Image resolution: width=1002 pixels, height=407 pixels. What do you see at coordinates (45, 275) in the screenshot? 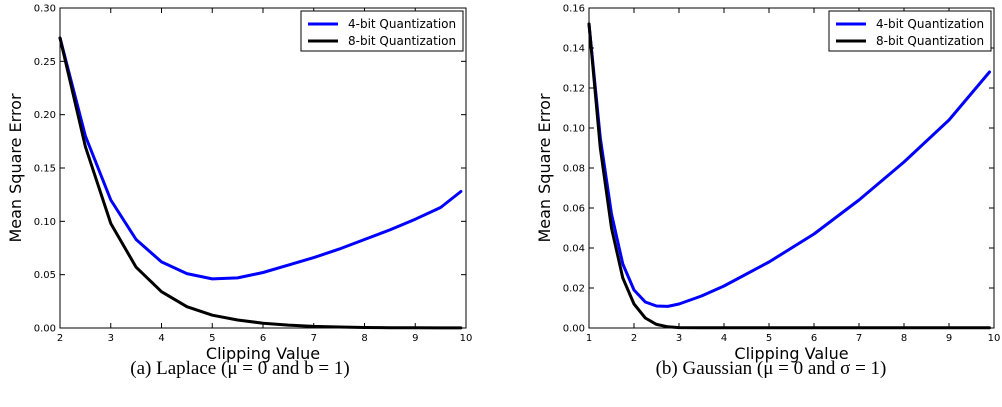
I see `y-tick-label: 0.05` at bounding box center [45, 275].